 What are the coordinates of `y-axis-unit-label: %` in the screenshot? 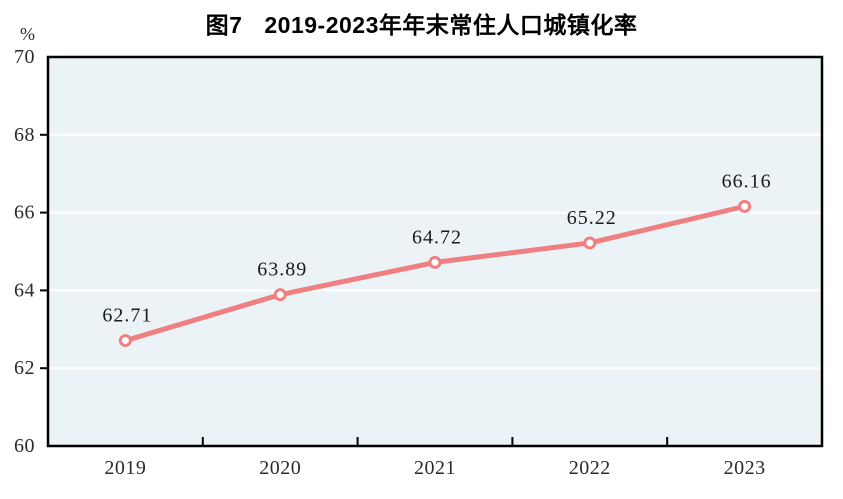 It's located at (27, 34).